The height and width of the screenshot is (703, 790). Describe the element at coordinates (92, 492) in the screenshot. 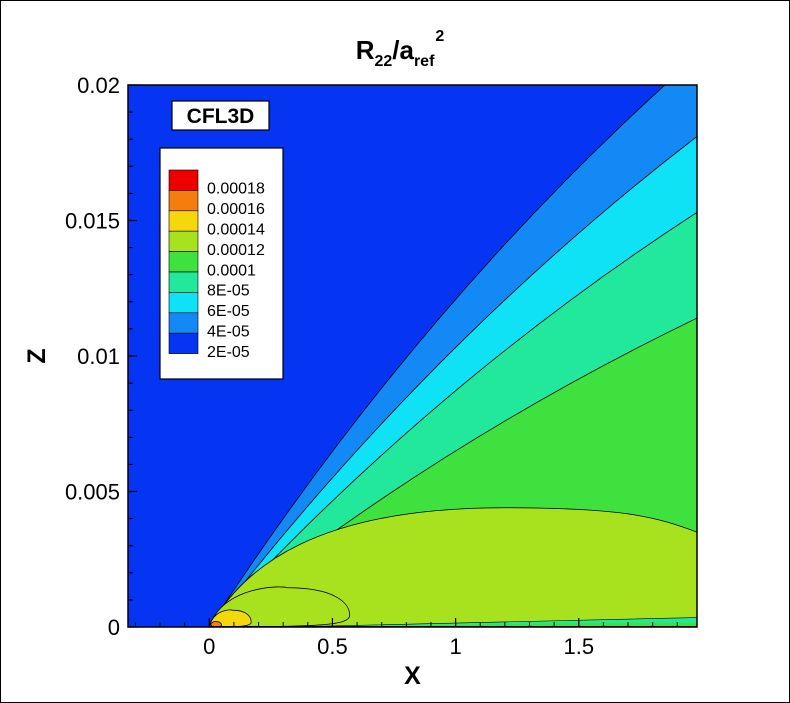

I see `y-tick-label: 0.005` at that location.